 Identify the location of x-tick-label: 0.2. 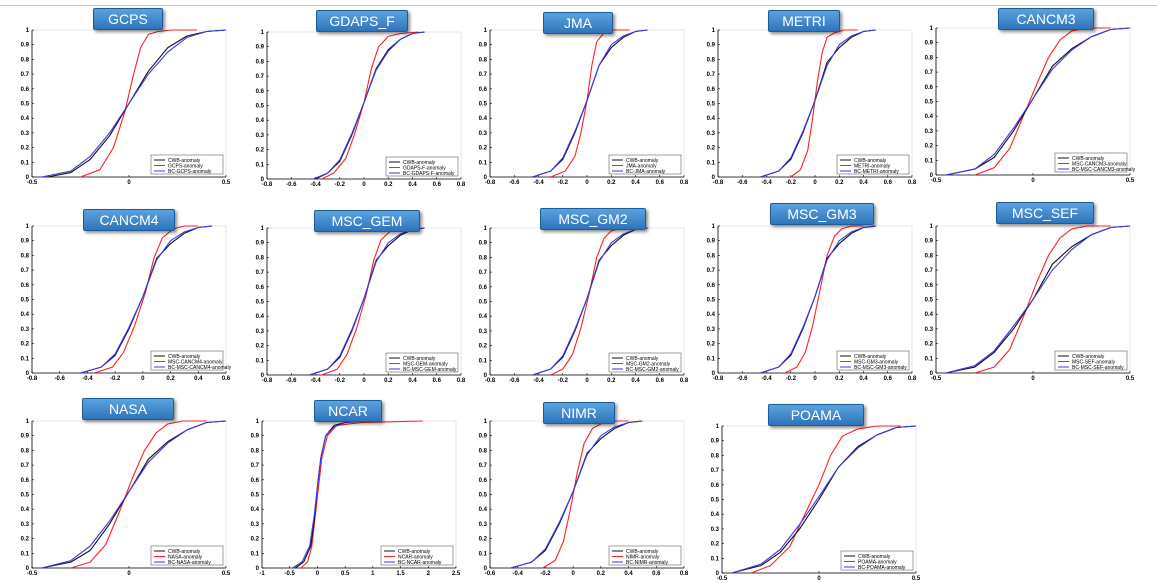
(170, 379).